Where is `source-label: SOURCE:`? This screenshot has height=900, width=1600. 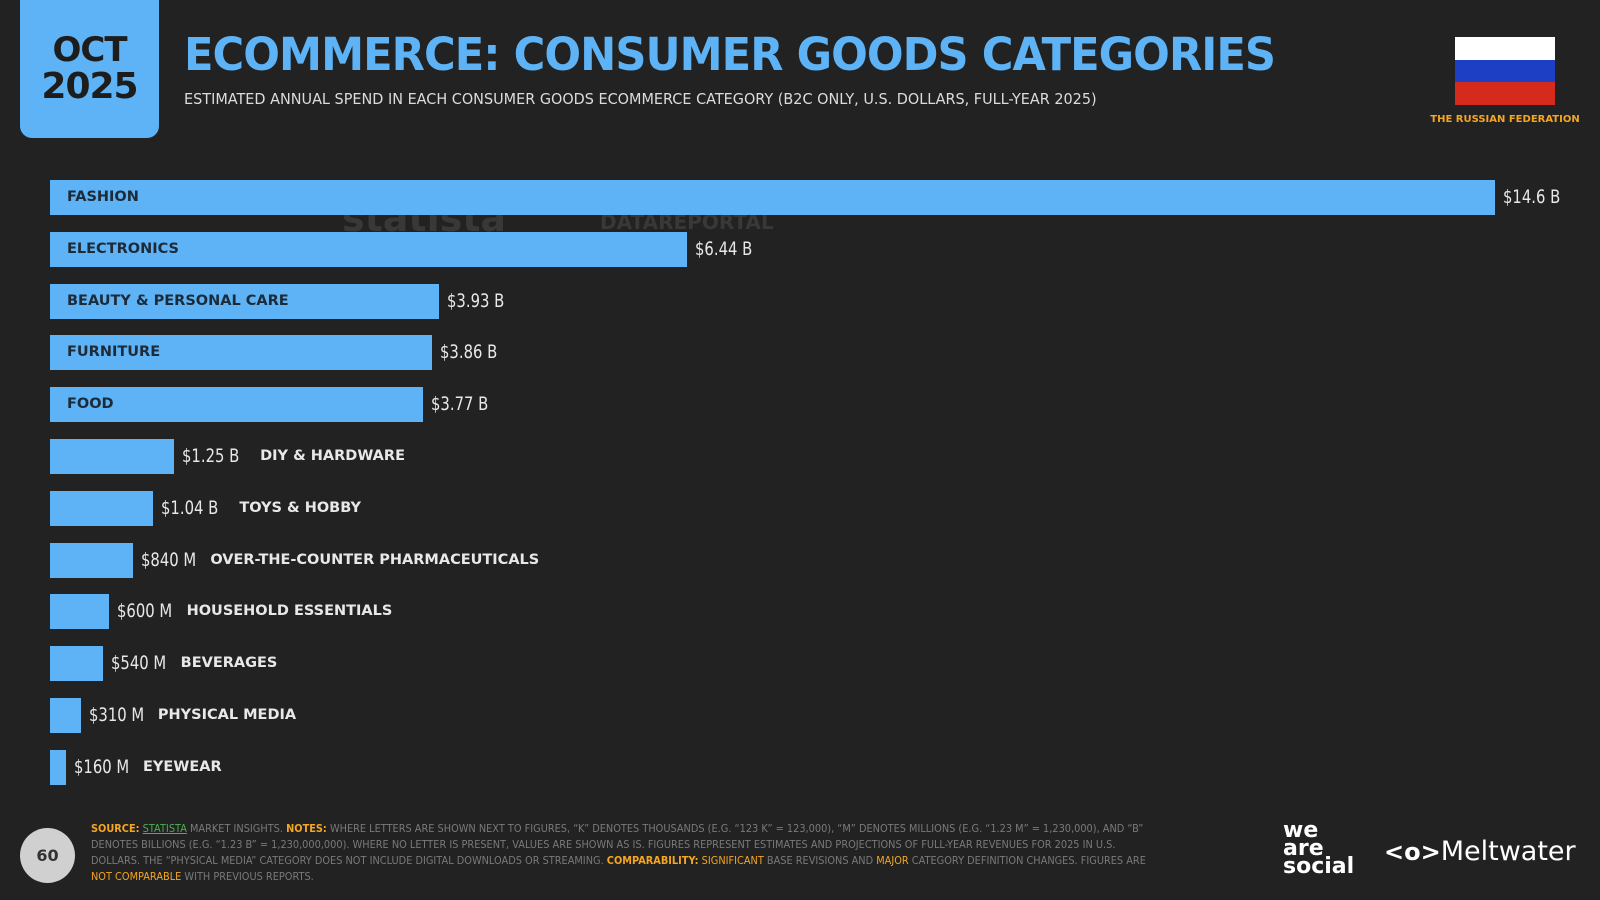
source-label: SOURCE: is located at coordinates (115, 829).